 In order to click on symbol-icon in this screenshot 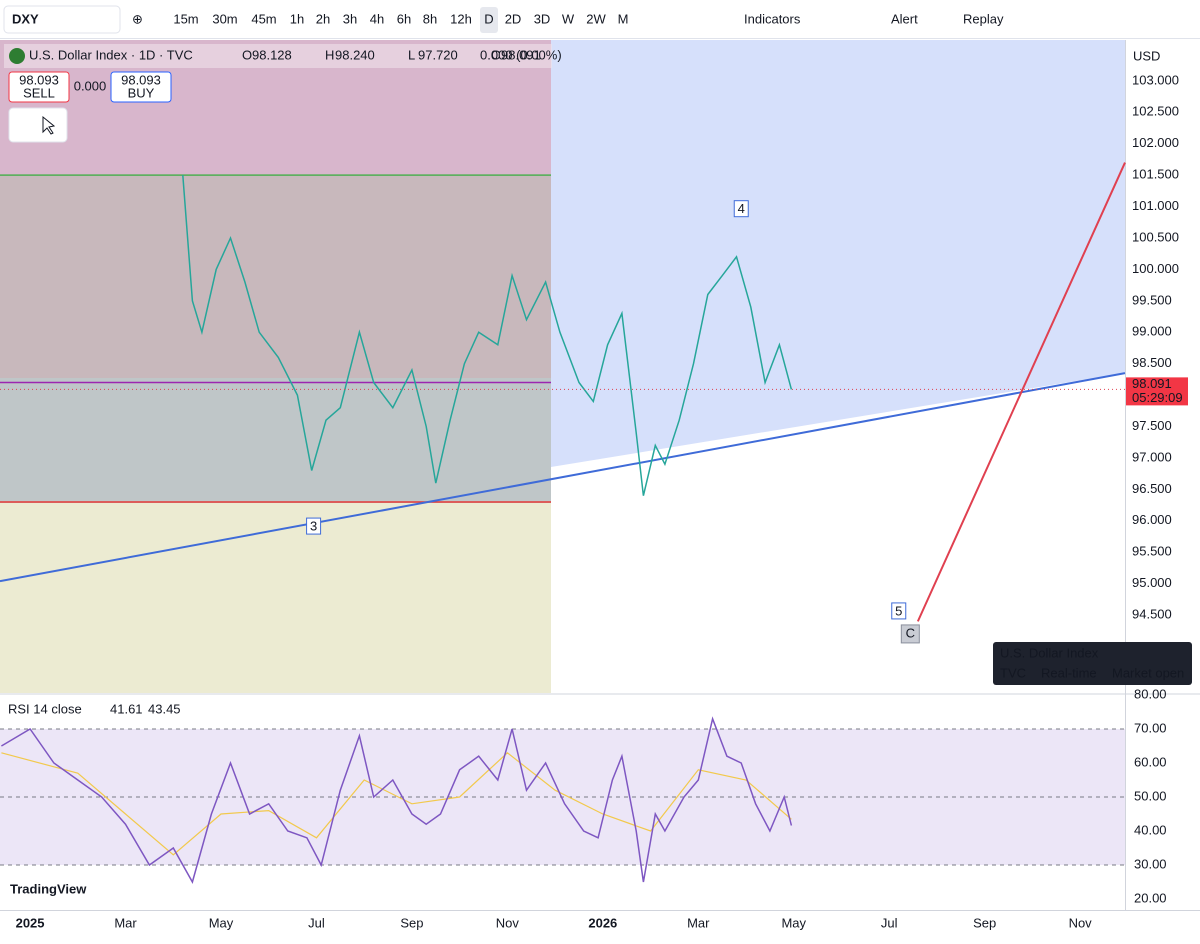, I will do `click(17, 56)`.